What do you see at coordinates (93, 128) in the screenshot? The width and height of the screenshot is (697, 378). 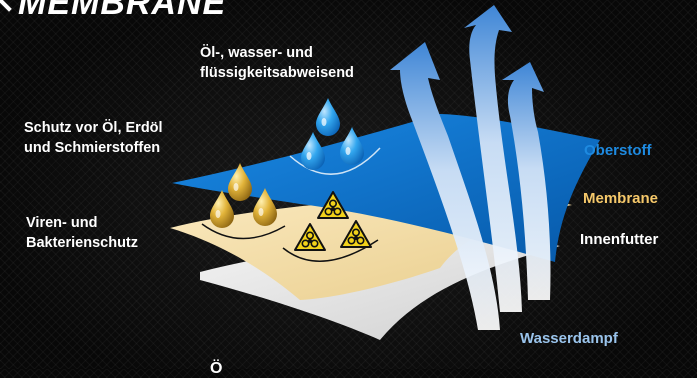 I see `oil-protection-callout-line: Schutz vor Öl, Erdöl` at bounding box center [93, 128].